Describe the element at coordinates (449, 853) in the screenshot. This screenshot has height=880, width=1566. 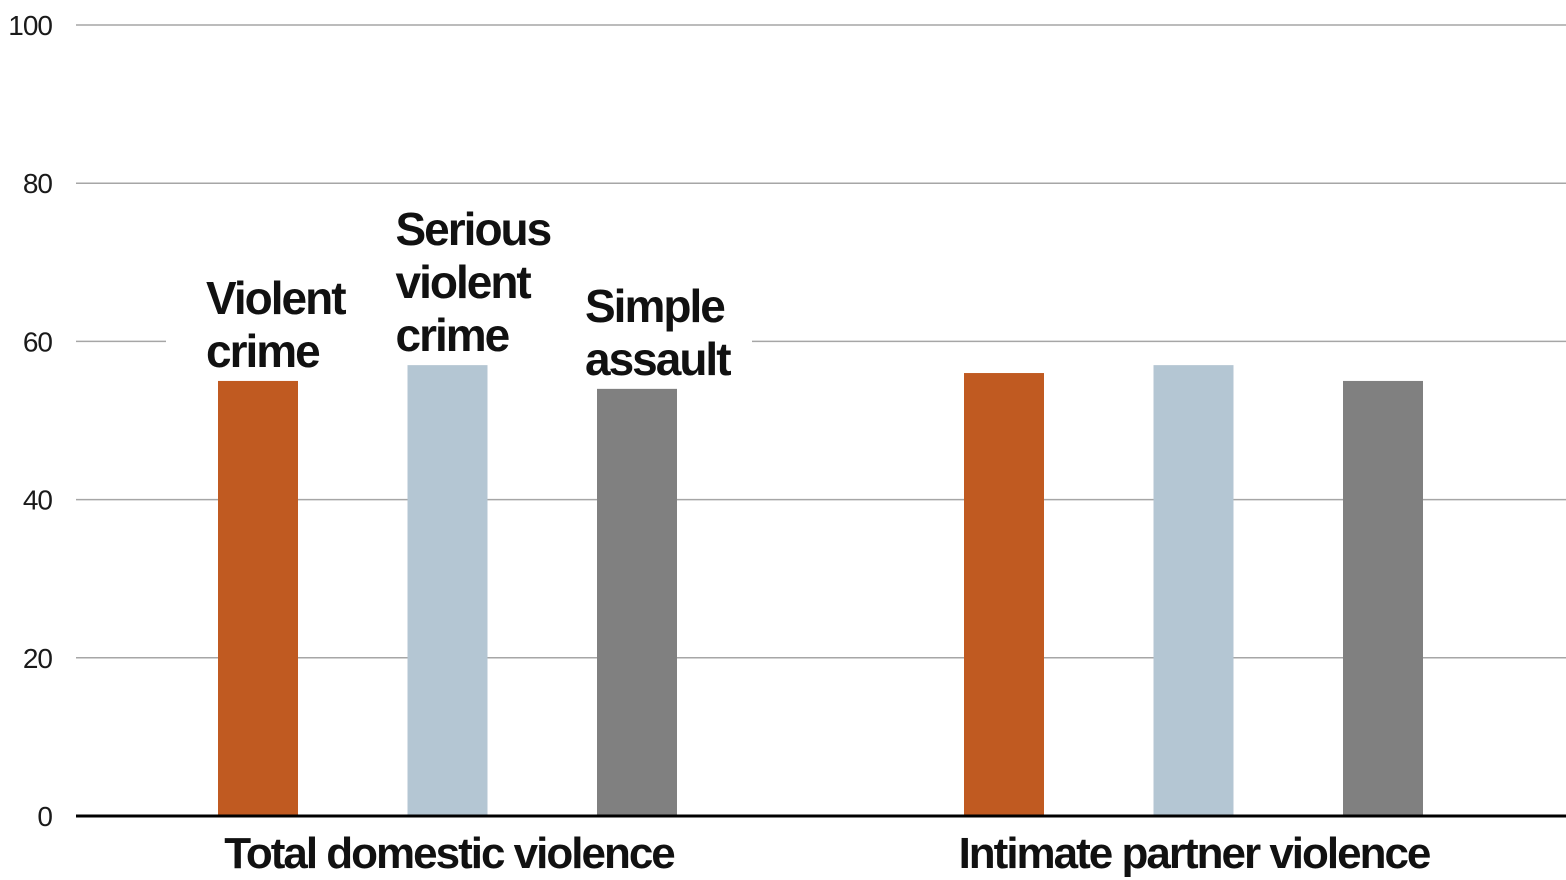
I see `category-label: Total domestic violence` at that location.